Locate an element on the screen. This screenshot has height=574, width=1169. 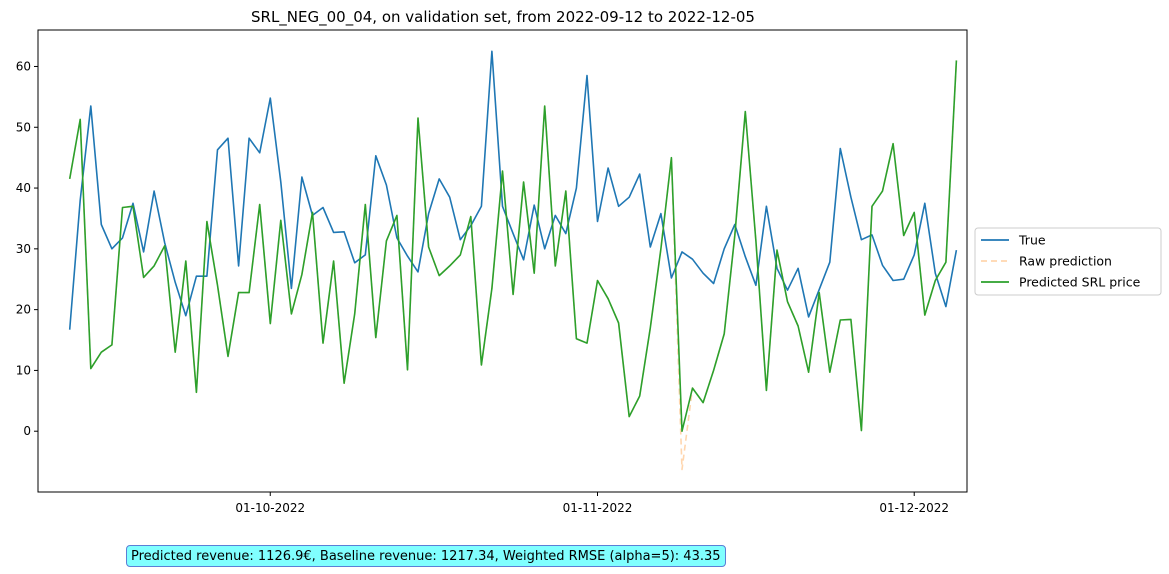
legend-label: True is located at coordinates (1032, 240).